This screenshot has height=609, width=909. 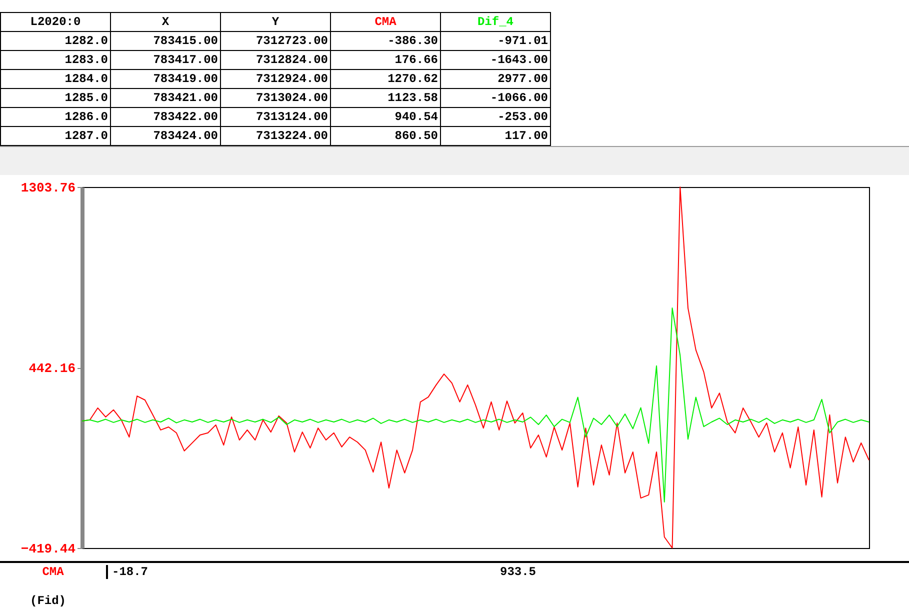 What do you see at coordinates (385, 79) in the screenshot?
I see `text: 1270.62` at bounding box center [385, 79].